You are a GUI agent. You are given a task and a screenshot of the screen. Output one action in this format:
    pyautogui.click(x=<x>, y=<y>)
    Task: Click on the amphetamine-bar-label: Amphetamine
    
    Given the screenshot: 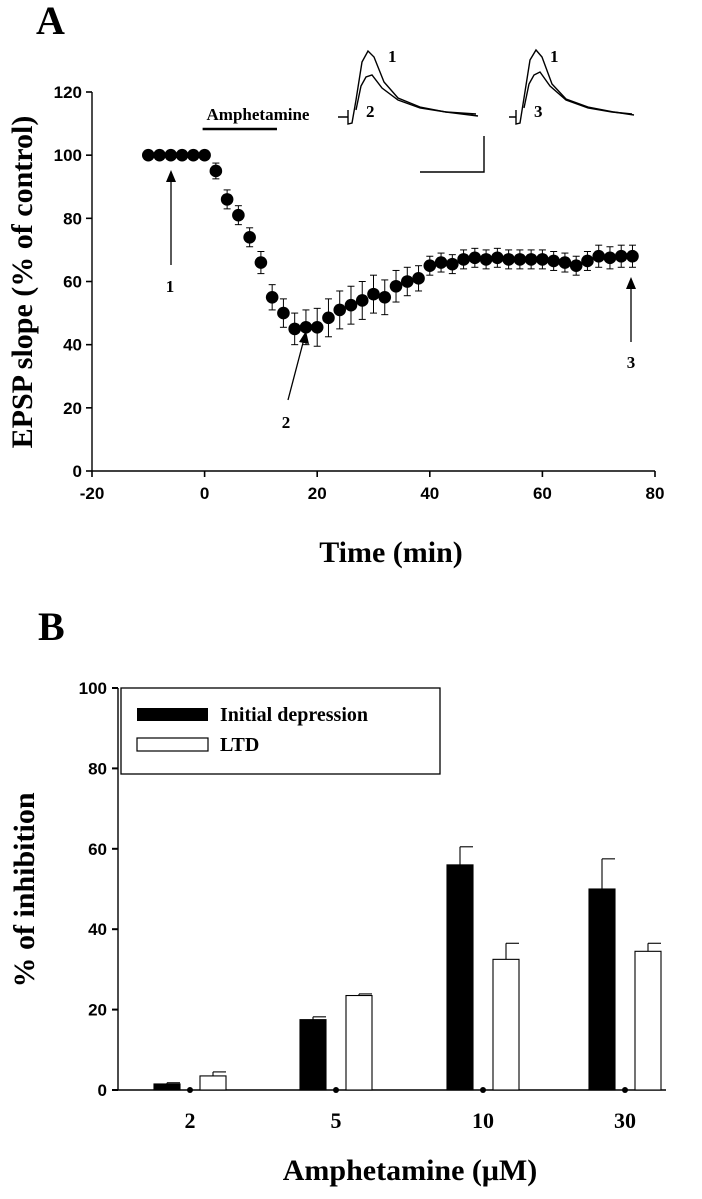 What is the action you would take?
    pyautogui.click(x=258, y=114)
    